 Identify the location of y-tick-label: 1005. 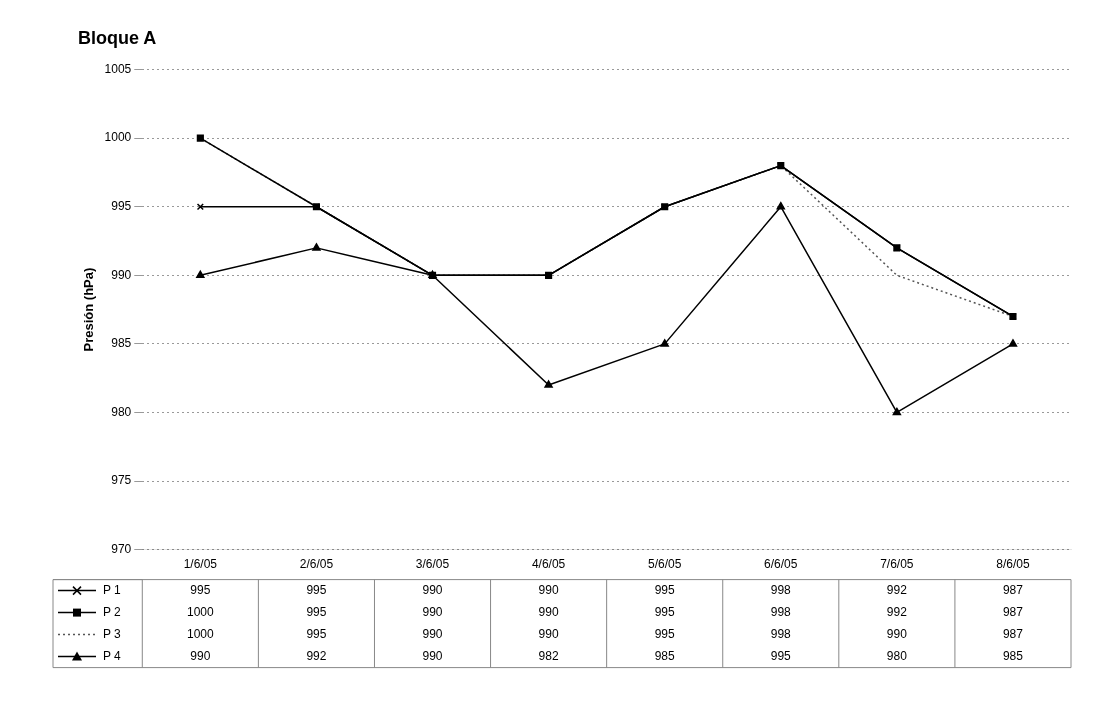
(118, 68).